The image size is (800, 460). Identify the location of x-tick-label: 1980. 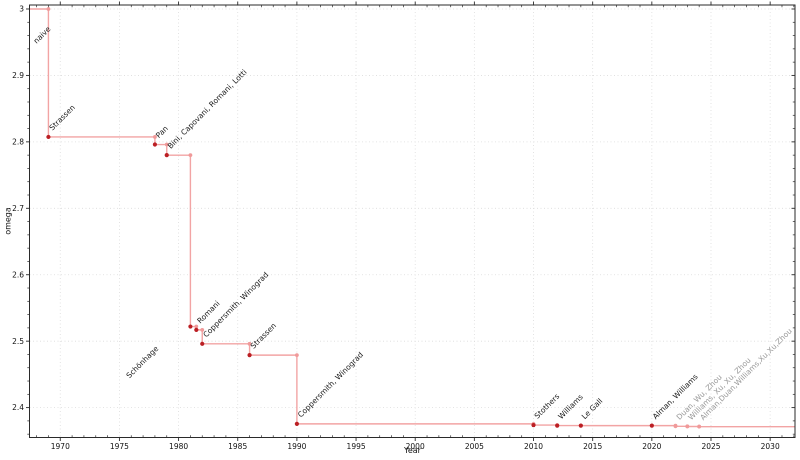
(178, 446).